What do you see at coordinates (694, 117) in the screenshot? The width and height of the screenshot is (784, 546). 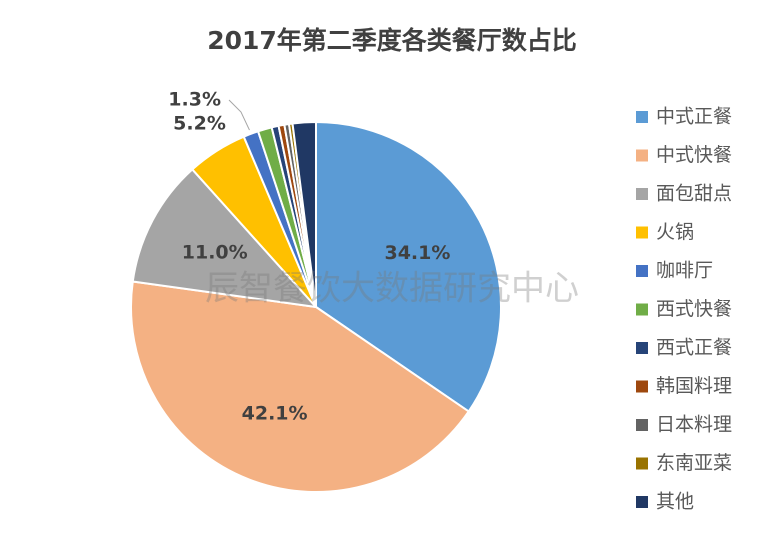 I see `legend-label: 中式正餐` at bounding box center [694, 117].